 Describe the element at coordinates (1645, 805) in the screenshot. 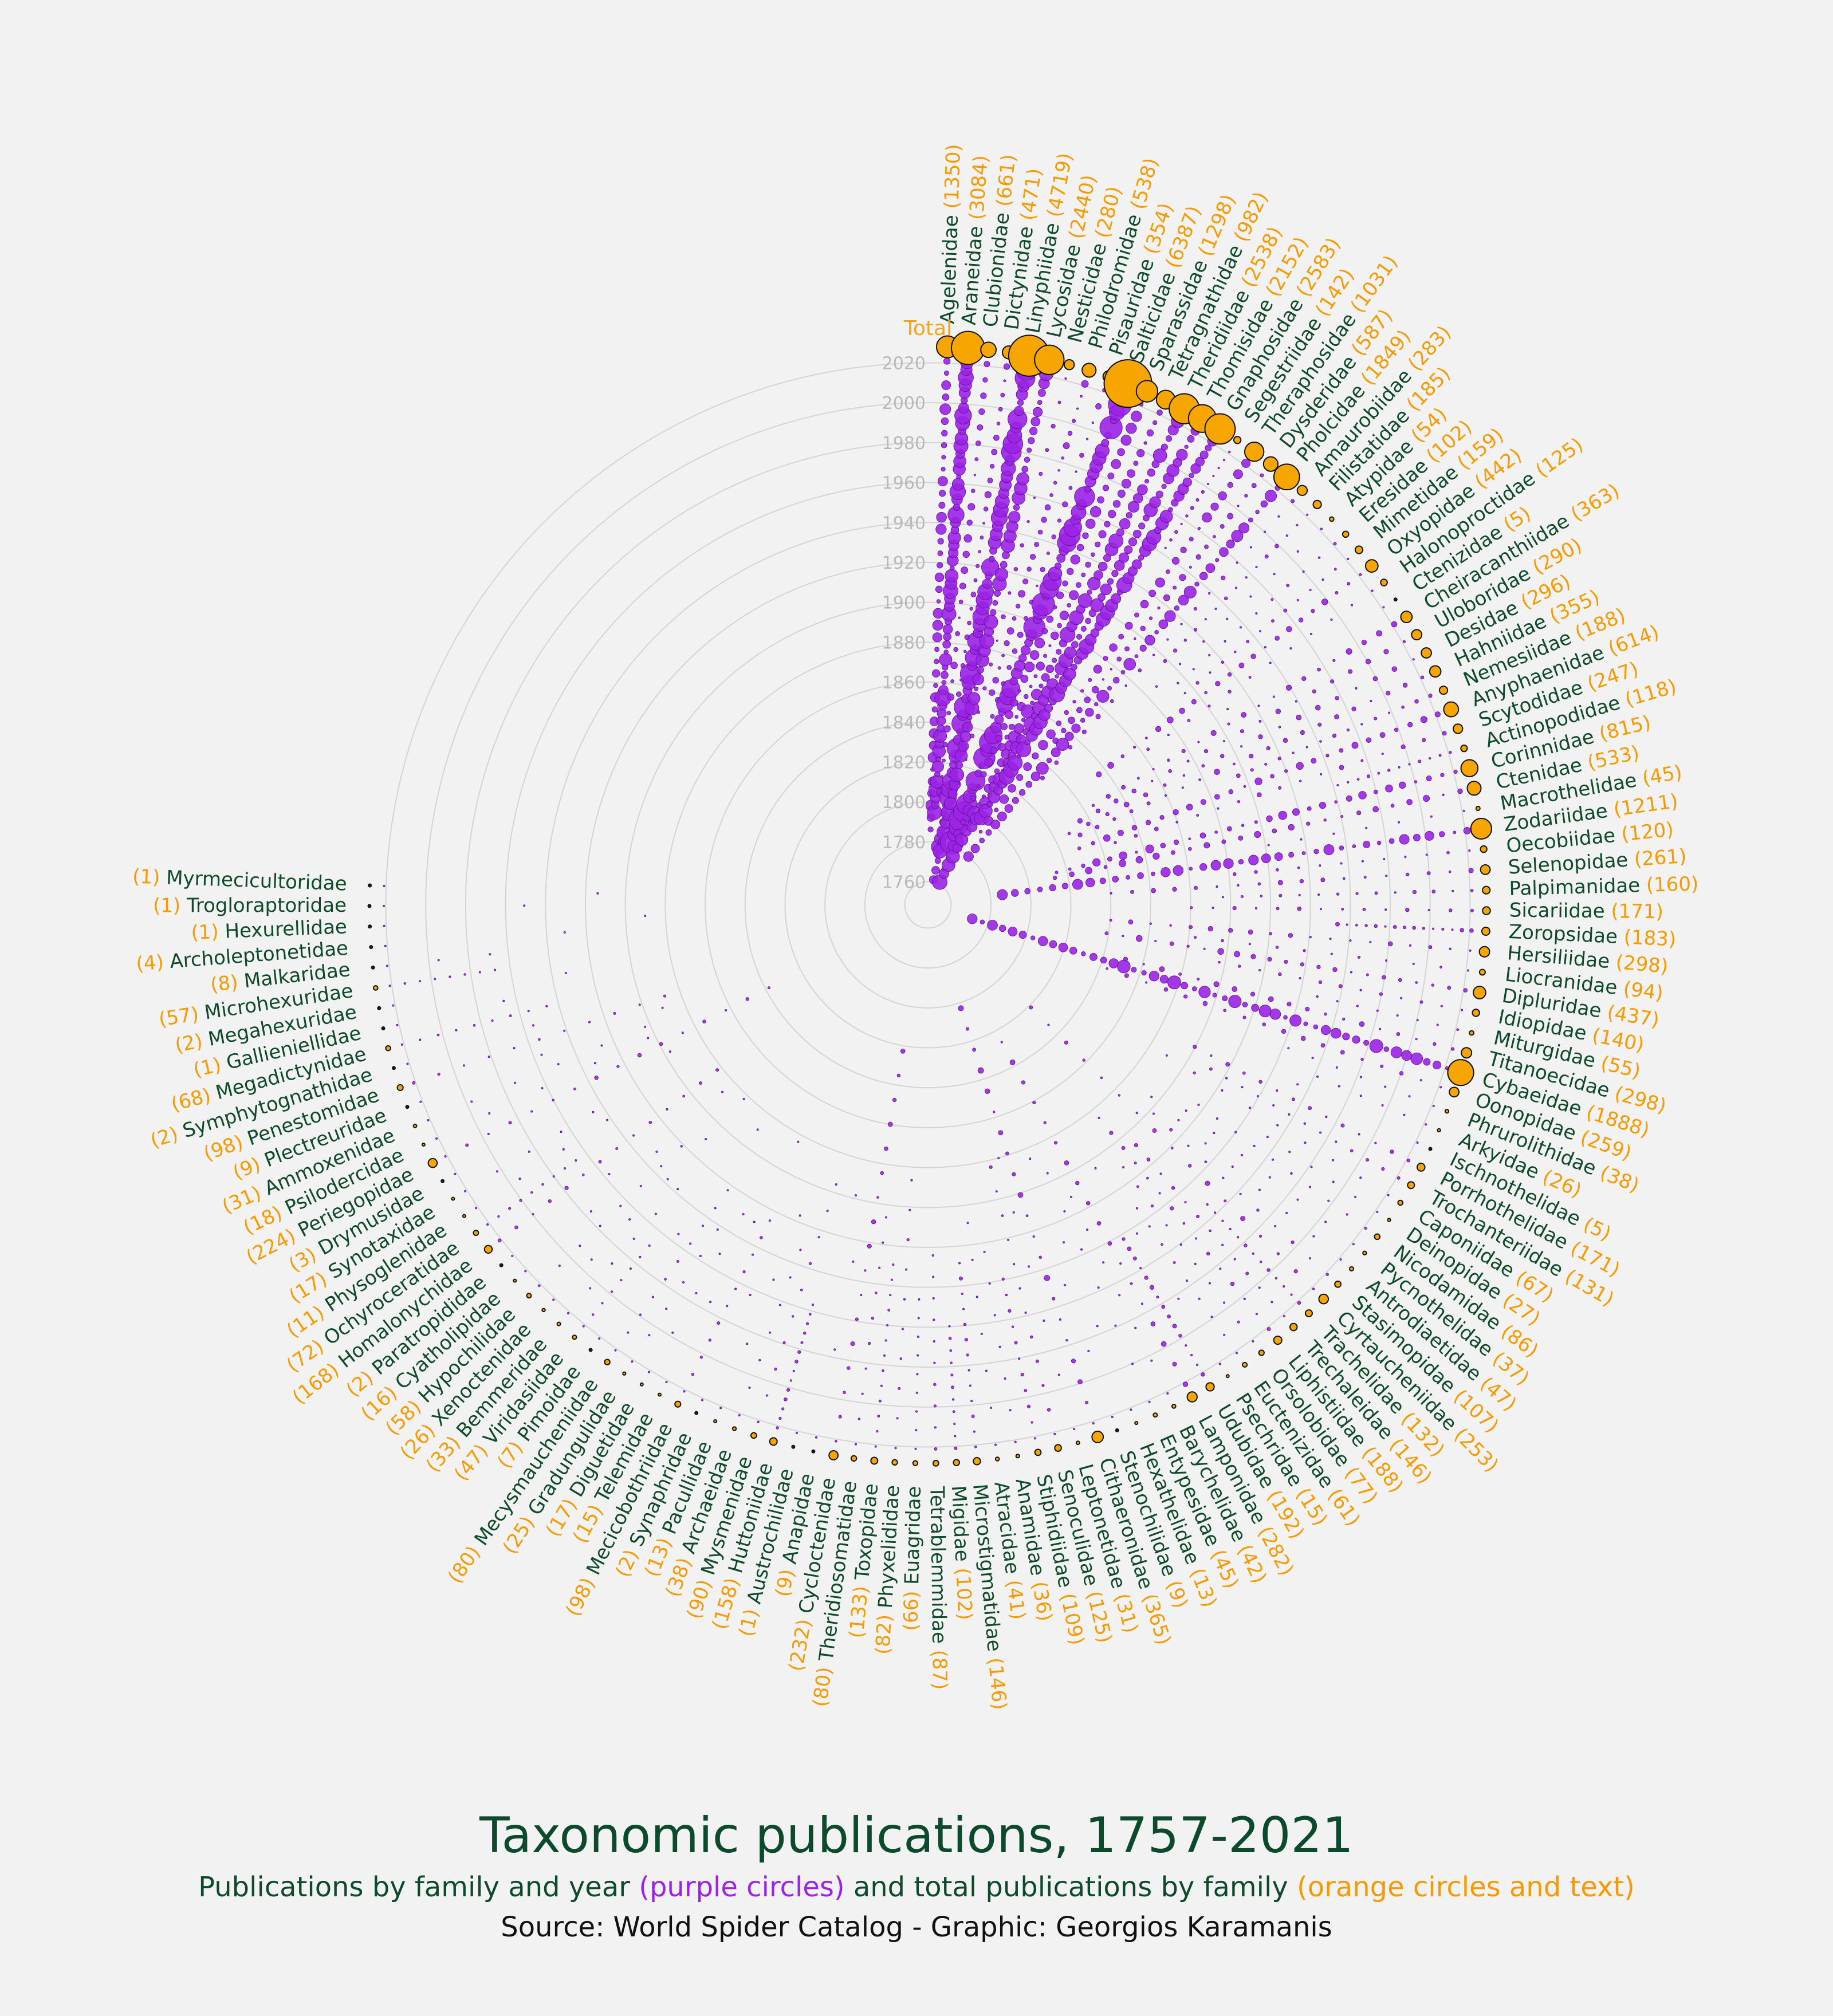

I see `family-total: (1211)` at that location.